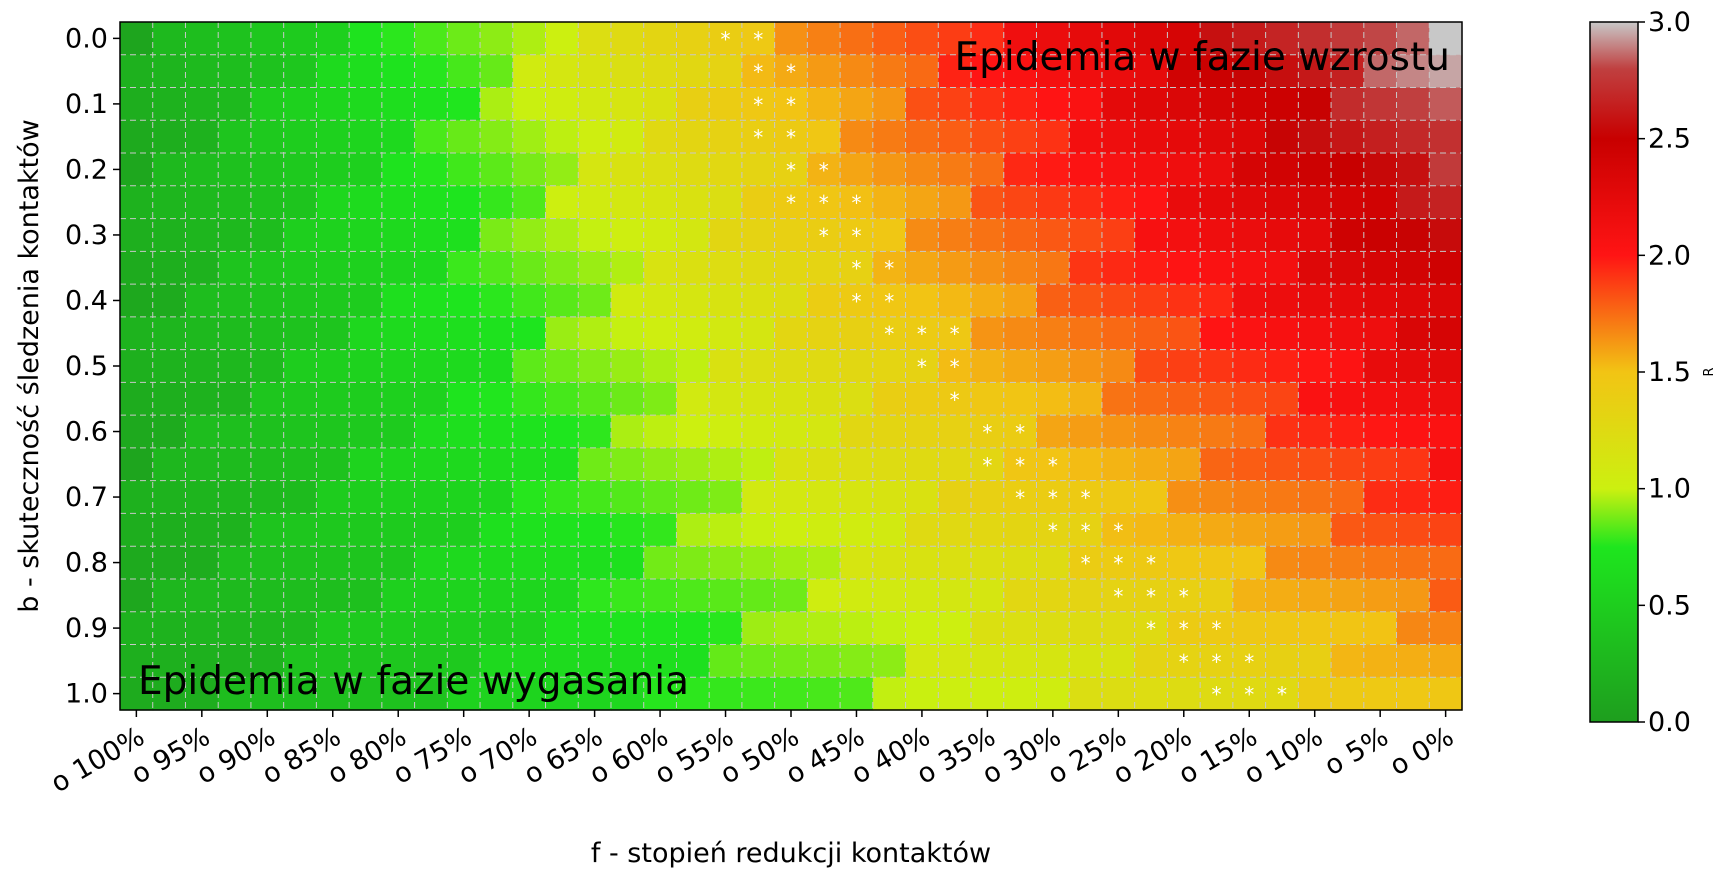 This screenshot has height=872, width=1730. What do you see at coordinates (86, 628) in the screenshot?
I see `y-tick-label: 0.9` at bounding box center [86, 628].